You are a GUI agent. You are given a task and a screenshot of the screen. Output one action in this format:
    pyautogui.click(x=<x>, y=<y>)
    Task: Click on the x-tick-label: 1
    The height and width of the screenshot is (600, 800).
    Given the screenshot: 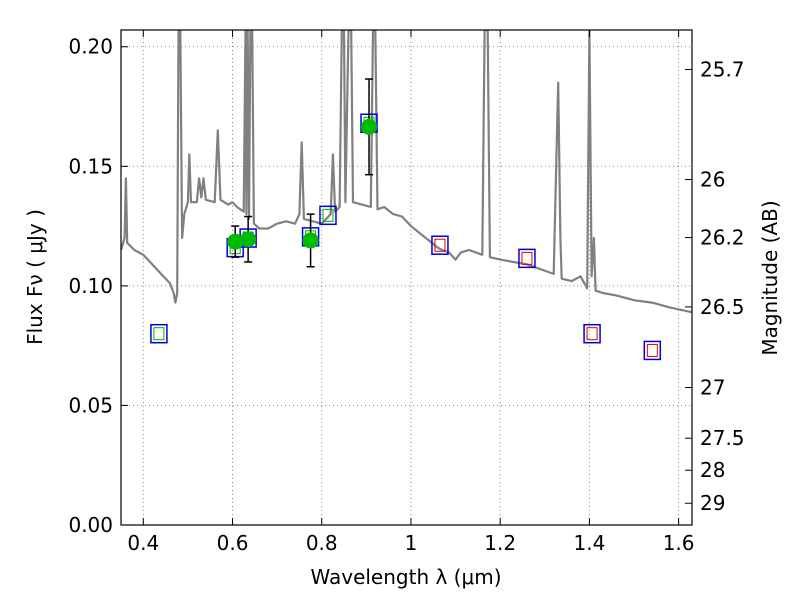 What is the action you would take?
    pyautogui.click(x=411, y=543)
    